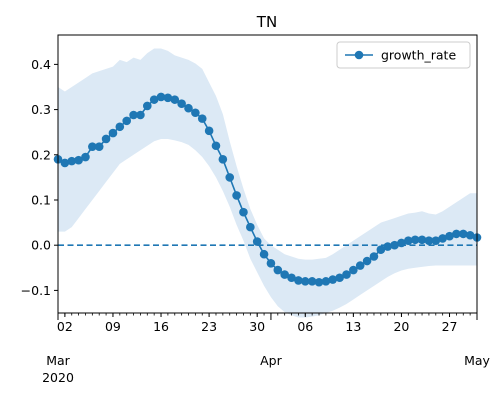 The image size is (500, 400). I want to click on legend-box, so click(403, 55).